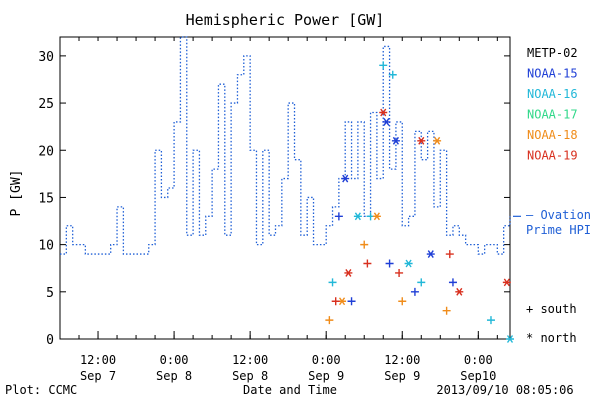  Describe the element at coordinates (552, 115) in the screenshot. I see `legend-noaa-17: NOAA-17` at that location.